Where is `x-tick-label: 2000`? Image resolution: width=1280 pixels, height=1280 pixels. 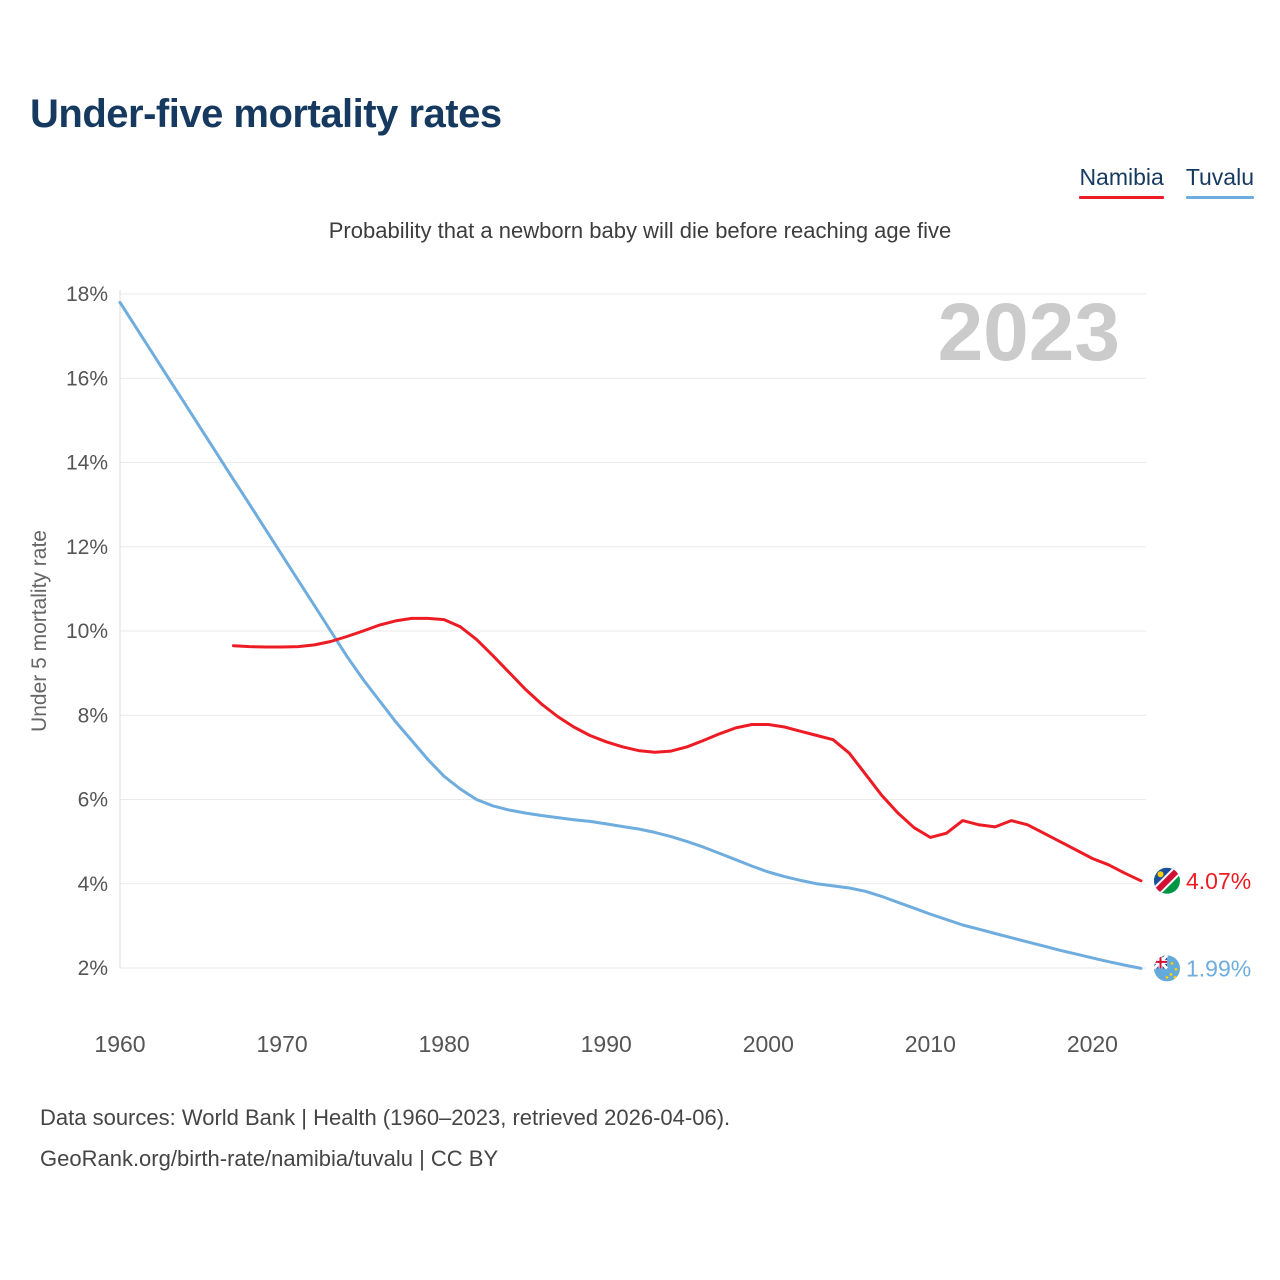
x-tick-label: 2000 is located at coordinates (768, 1044).